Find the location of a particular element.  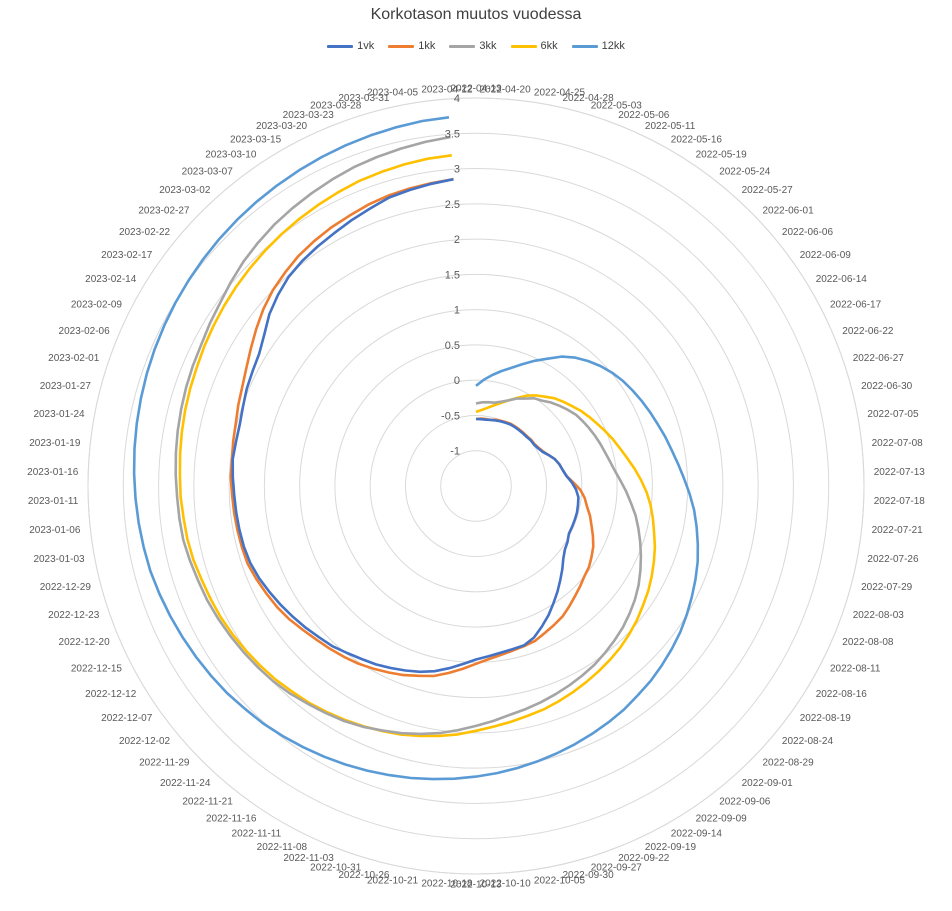

category-label: 2023-01-24 is located at coordinates (59, 414).